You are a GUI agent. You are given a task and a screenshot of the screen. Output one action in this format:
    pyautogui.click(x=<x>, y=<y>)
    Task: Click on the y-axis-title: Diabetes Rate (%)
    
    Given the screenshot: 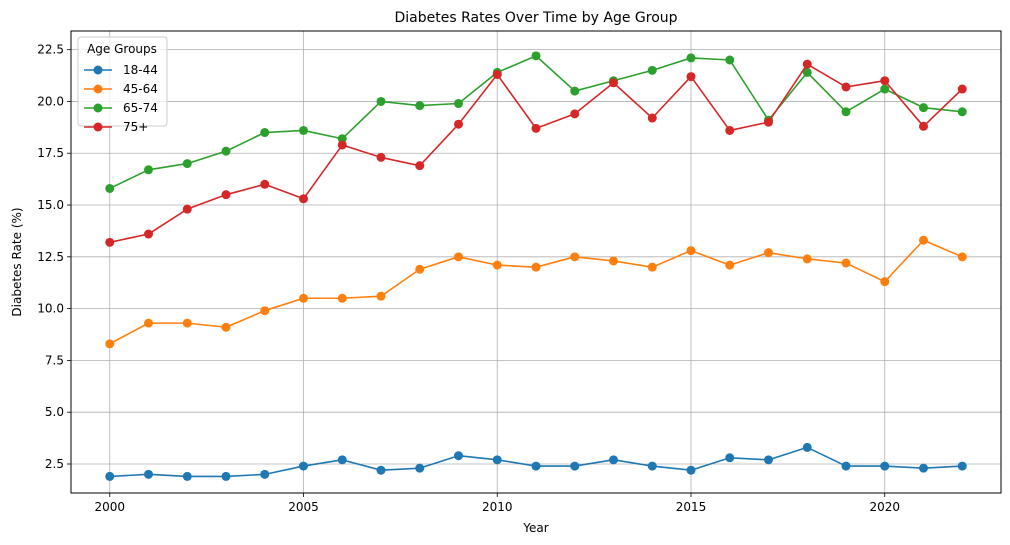 What is the action you would take?
    pyautogui.click(x=17, y=261)
    